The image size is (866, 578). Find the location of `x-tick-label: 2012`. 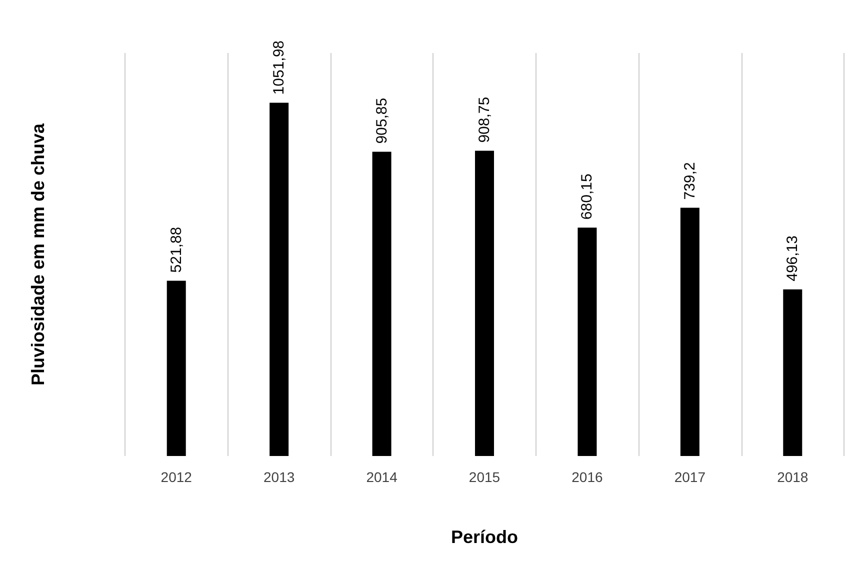

x-tick-label: 2012 is located at coordinates (176, 477).